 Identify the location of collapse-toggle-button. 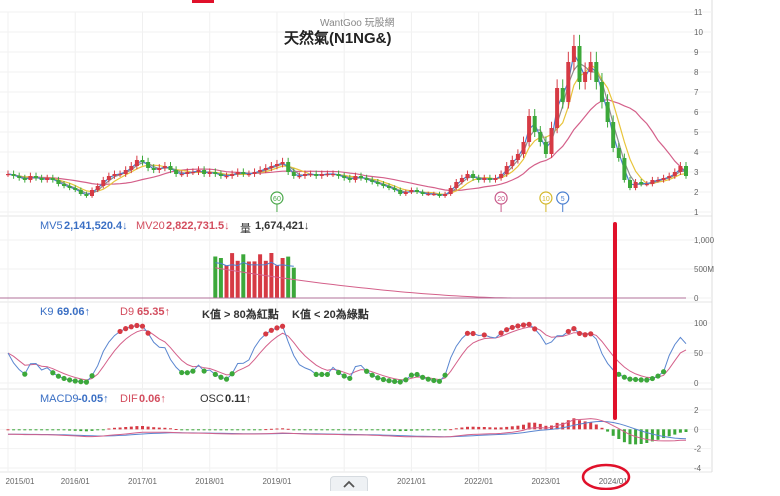
(349, 483).